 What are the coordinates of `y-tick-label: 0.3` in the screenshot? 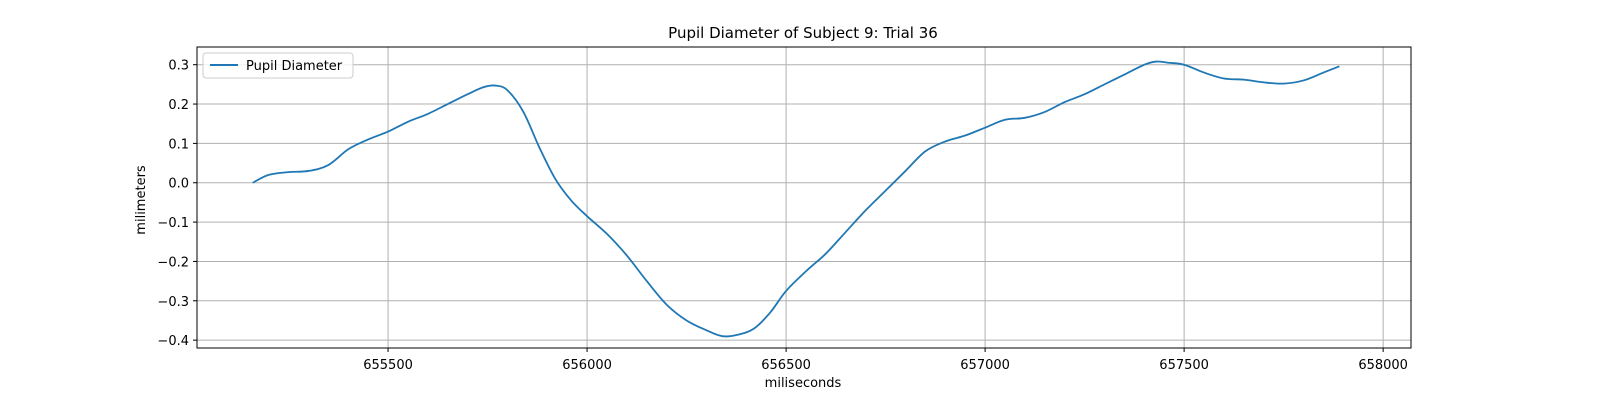 It's located at (178, 66).